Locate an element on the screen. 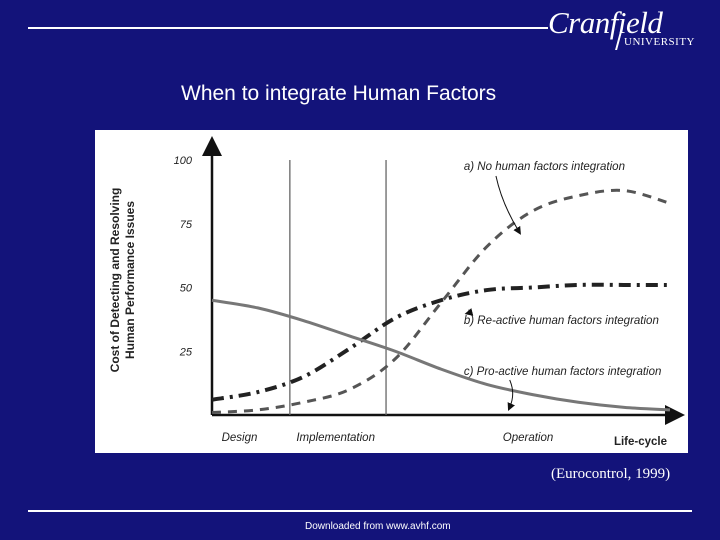  header-rule is located at coordinates (288, 28).